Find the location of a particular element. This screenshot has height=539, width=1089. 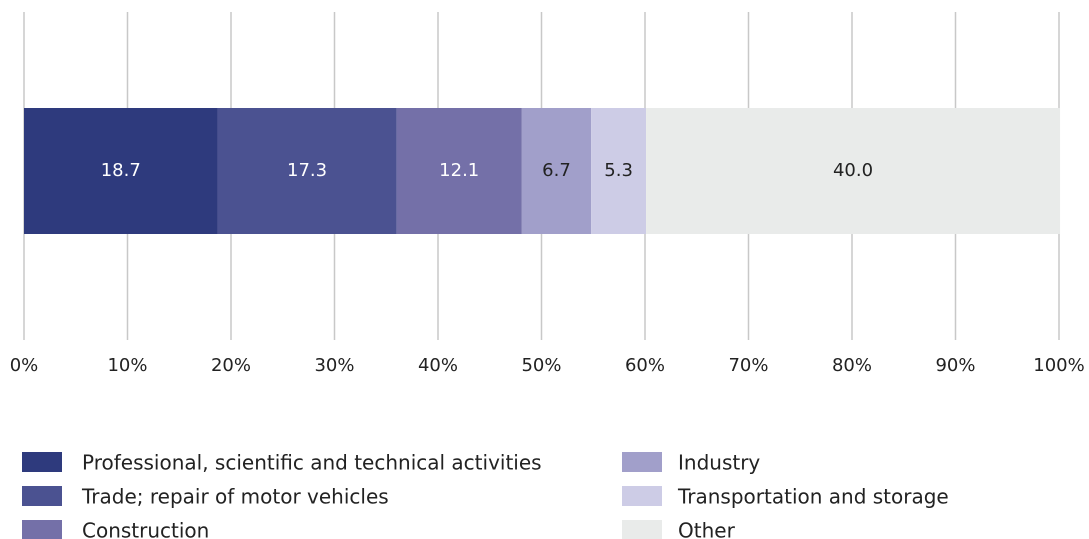

legend-label: Trade; repair of motor vehicles is located at coordinates (235, 497).